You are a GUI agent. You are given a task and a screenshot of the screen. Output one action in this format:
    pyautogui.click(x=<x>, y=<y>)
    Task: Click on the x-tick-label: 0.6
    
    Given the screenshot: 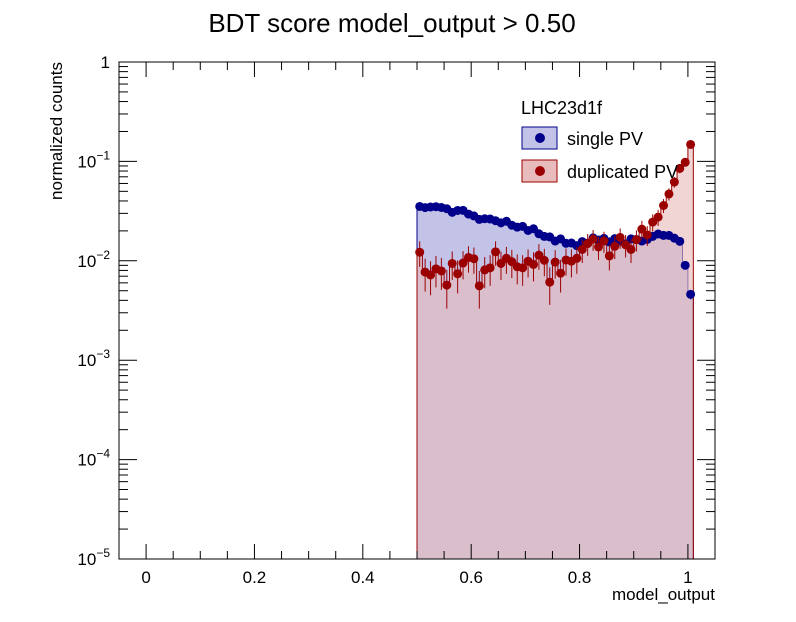 What is the action you would take?
    pyautogui.click(x=471, y=577)
    